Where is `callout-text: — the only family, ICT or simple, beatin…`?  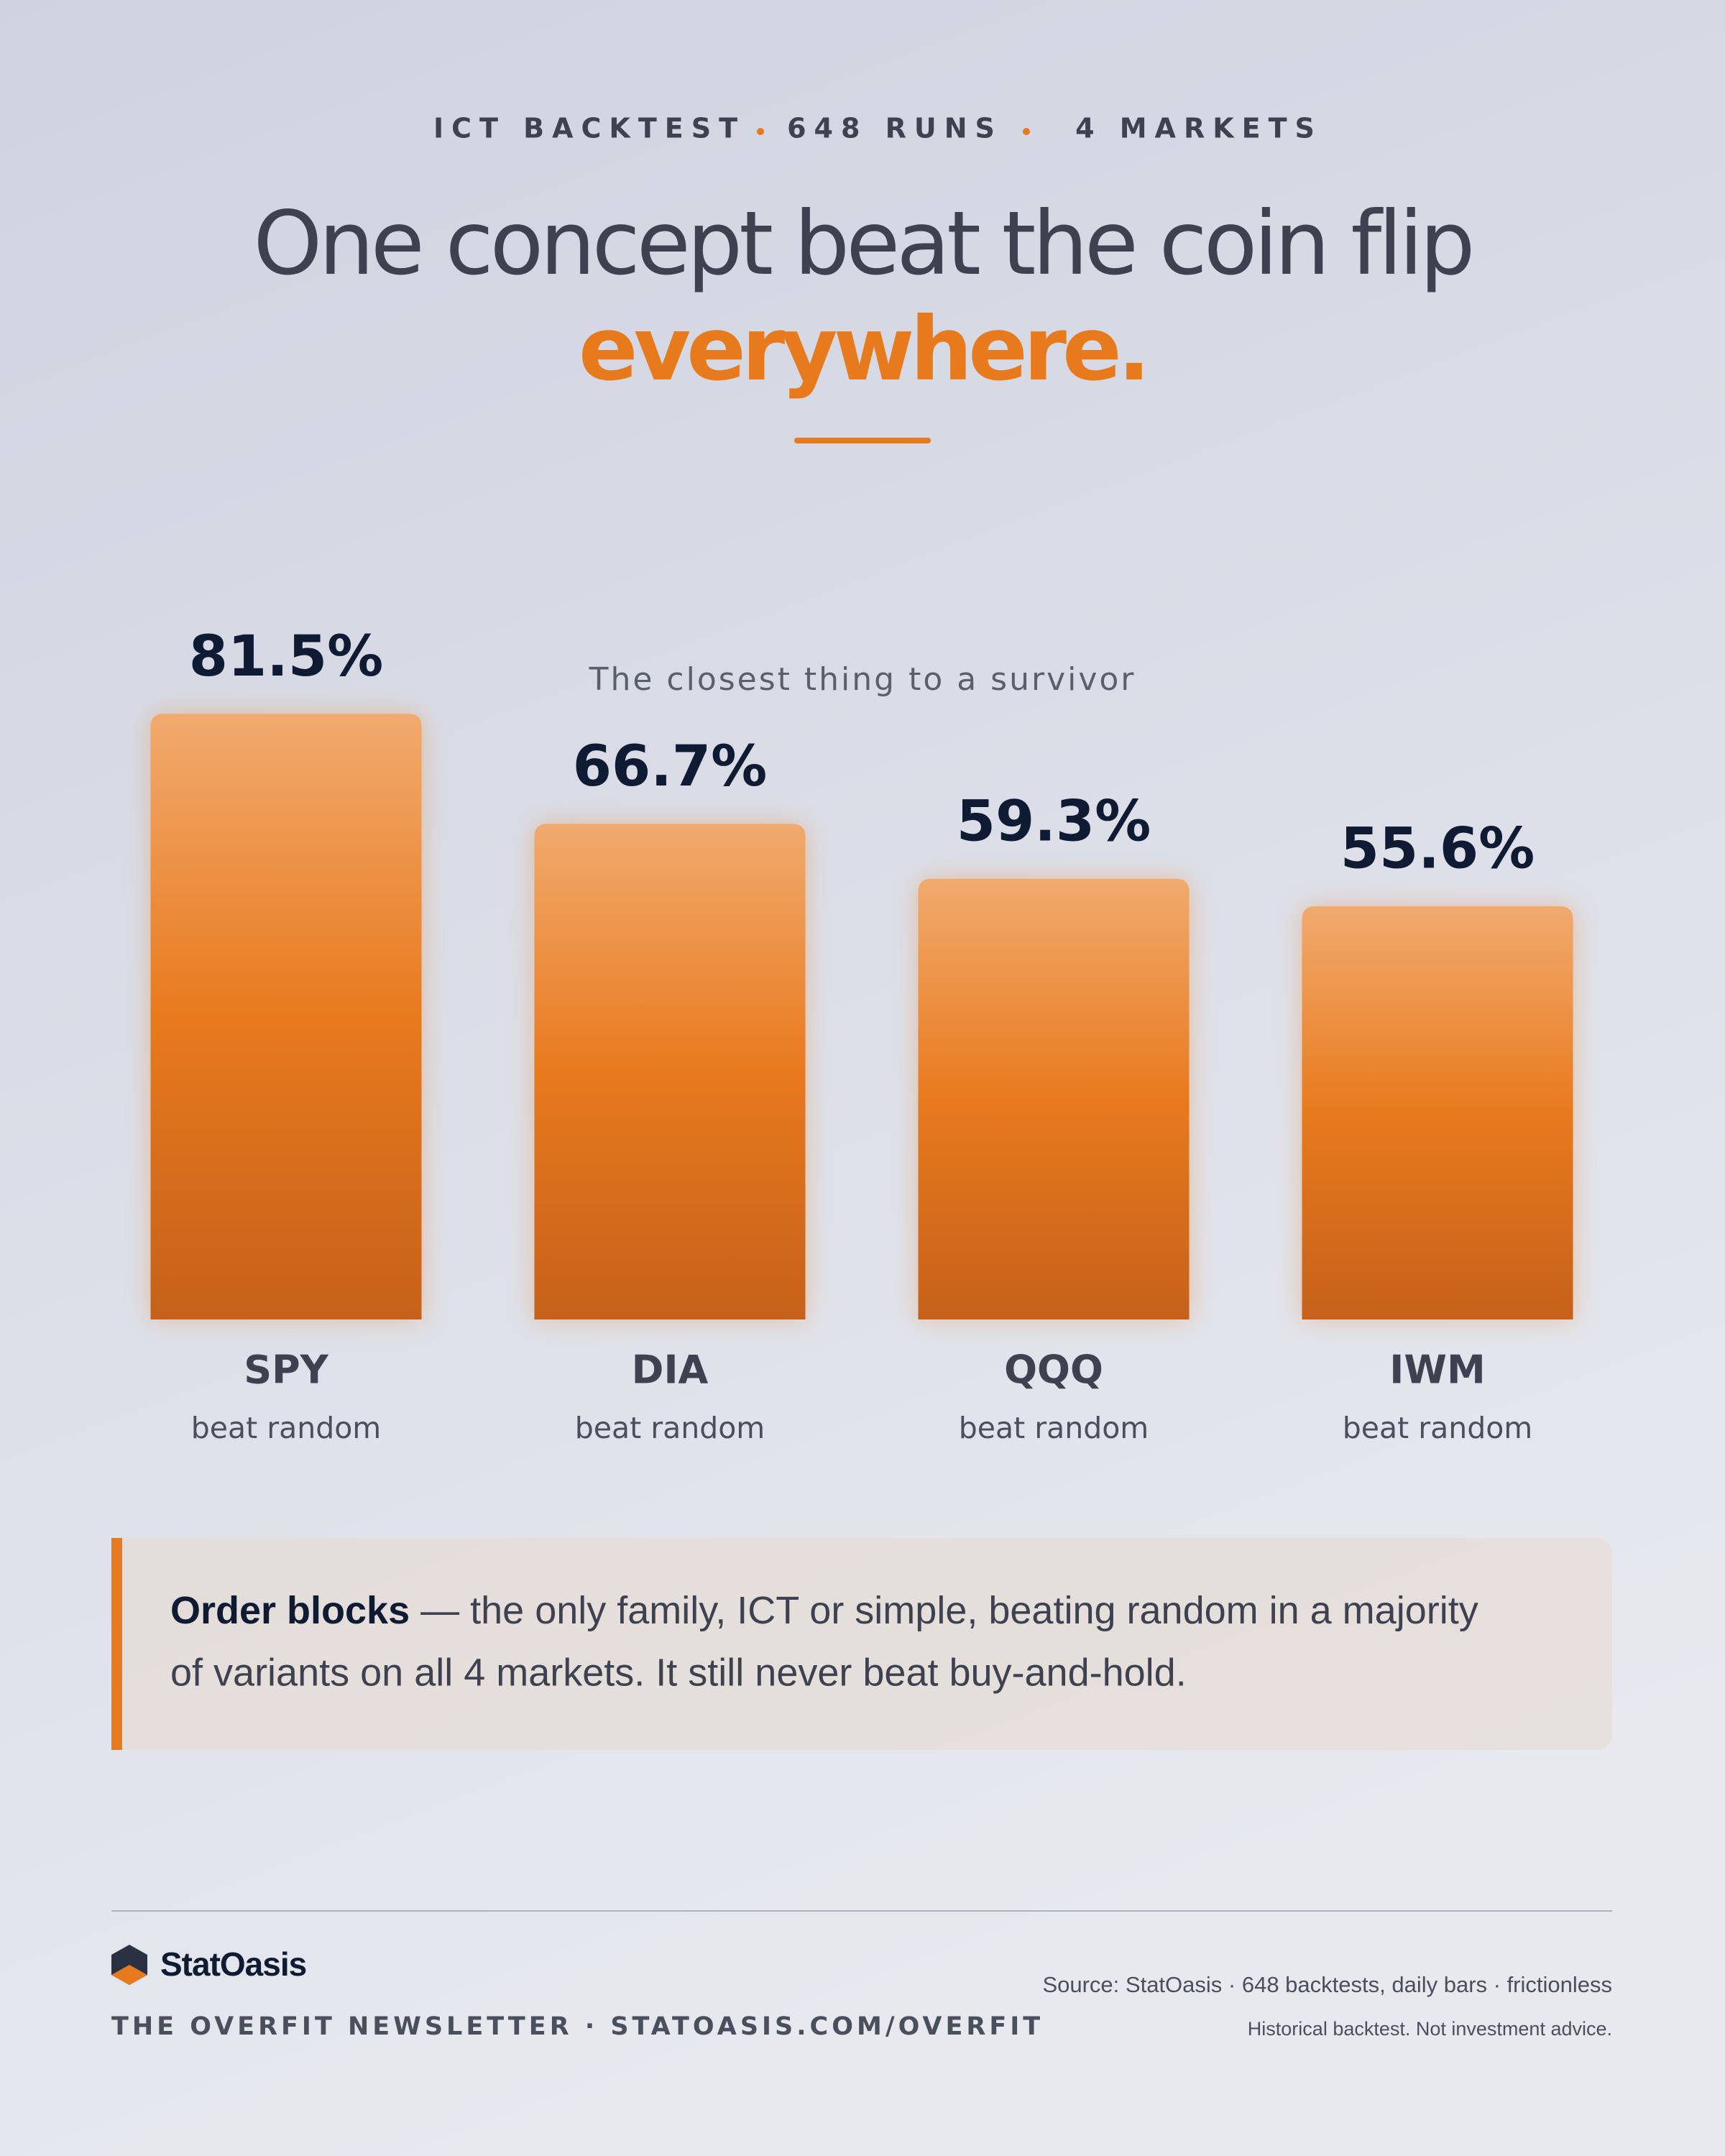
callout-text: — the only family, ICT or simple, beatin… is located at coordinates (944, 1611).